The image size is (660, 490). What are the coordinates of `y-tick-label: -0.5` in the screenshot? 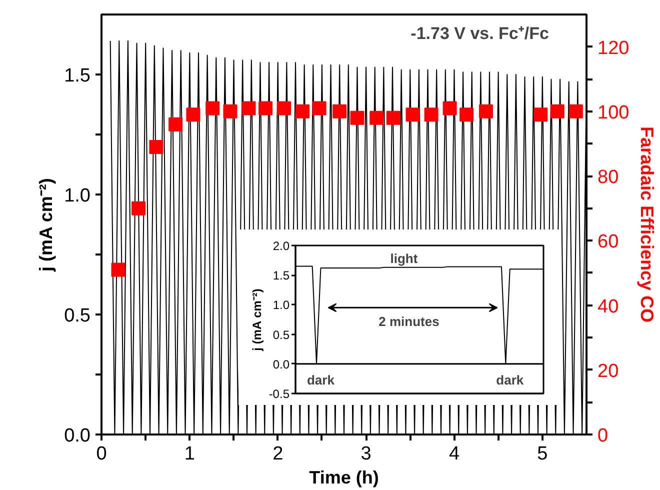 It's located at (279, 394).